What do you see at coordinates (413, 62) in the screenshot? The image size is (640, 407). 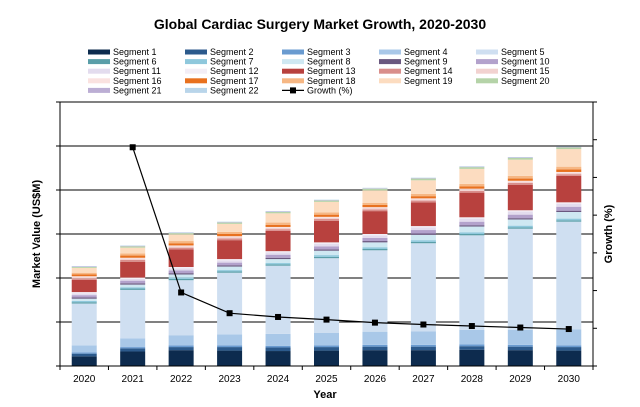 I see `legend-item: Segment 9` at bounding box center [413, 62].